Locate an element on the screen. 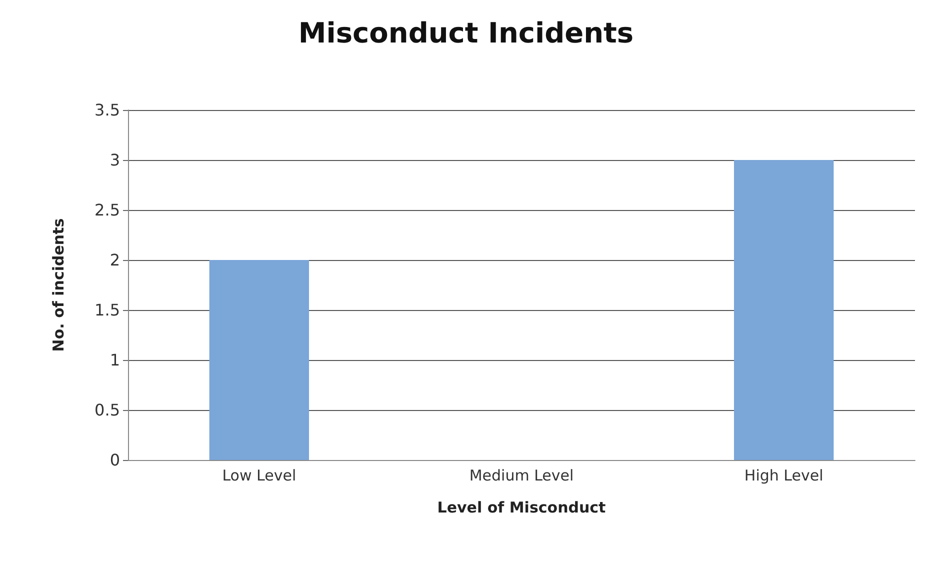 The image size is (932, 567). x-tick-label: Low Level is located at coordinates (259, 475).